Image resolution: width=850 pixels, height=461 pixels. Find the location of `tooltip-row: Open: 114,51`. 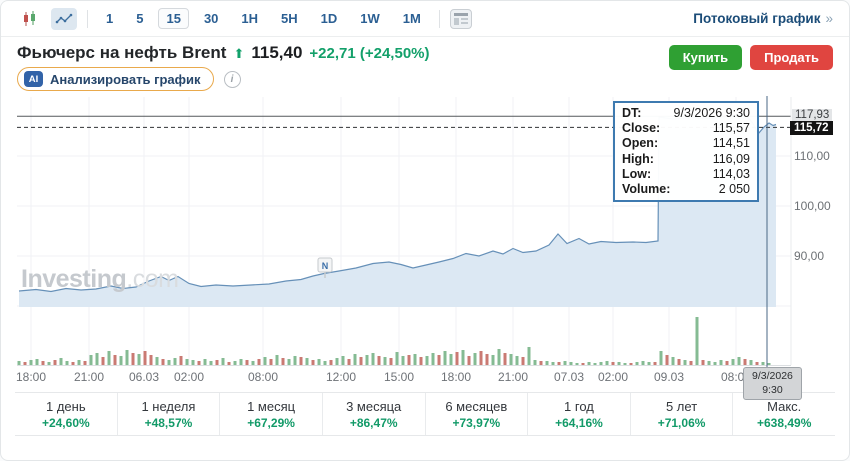

tooltip-row: Open: 114,51 is located at coordinates (686, 143).